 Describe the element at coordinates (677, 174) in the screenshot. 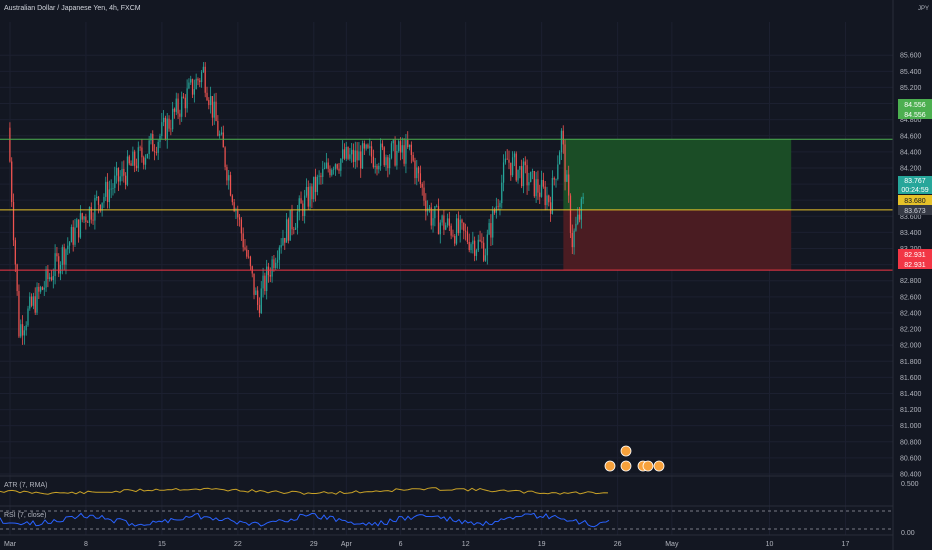

I see `profit-zone` at that location.